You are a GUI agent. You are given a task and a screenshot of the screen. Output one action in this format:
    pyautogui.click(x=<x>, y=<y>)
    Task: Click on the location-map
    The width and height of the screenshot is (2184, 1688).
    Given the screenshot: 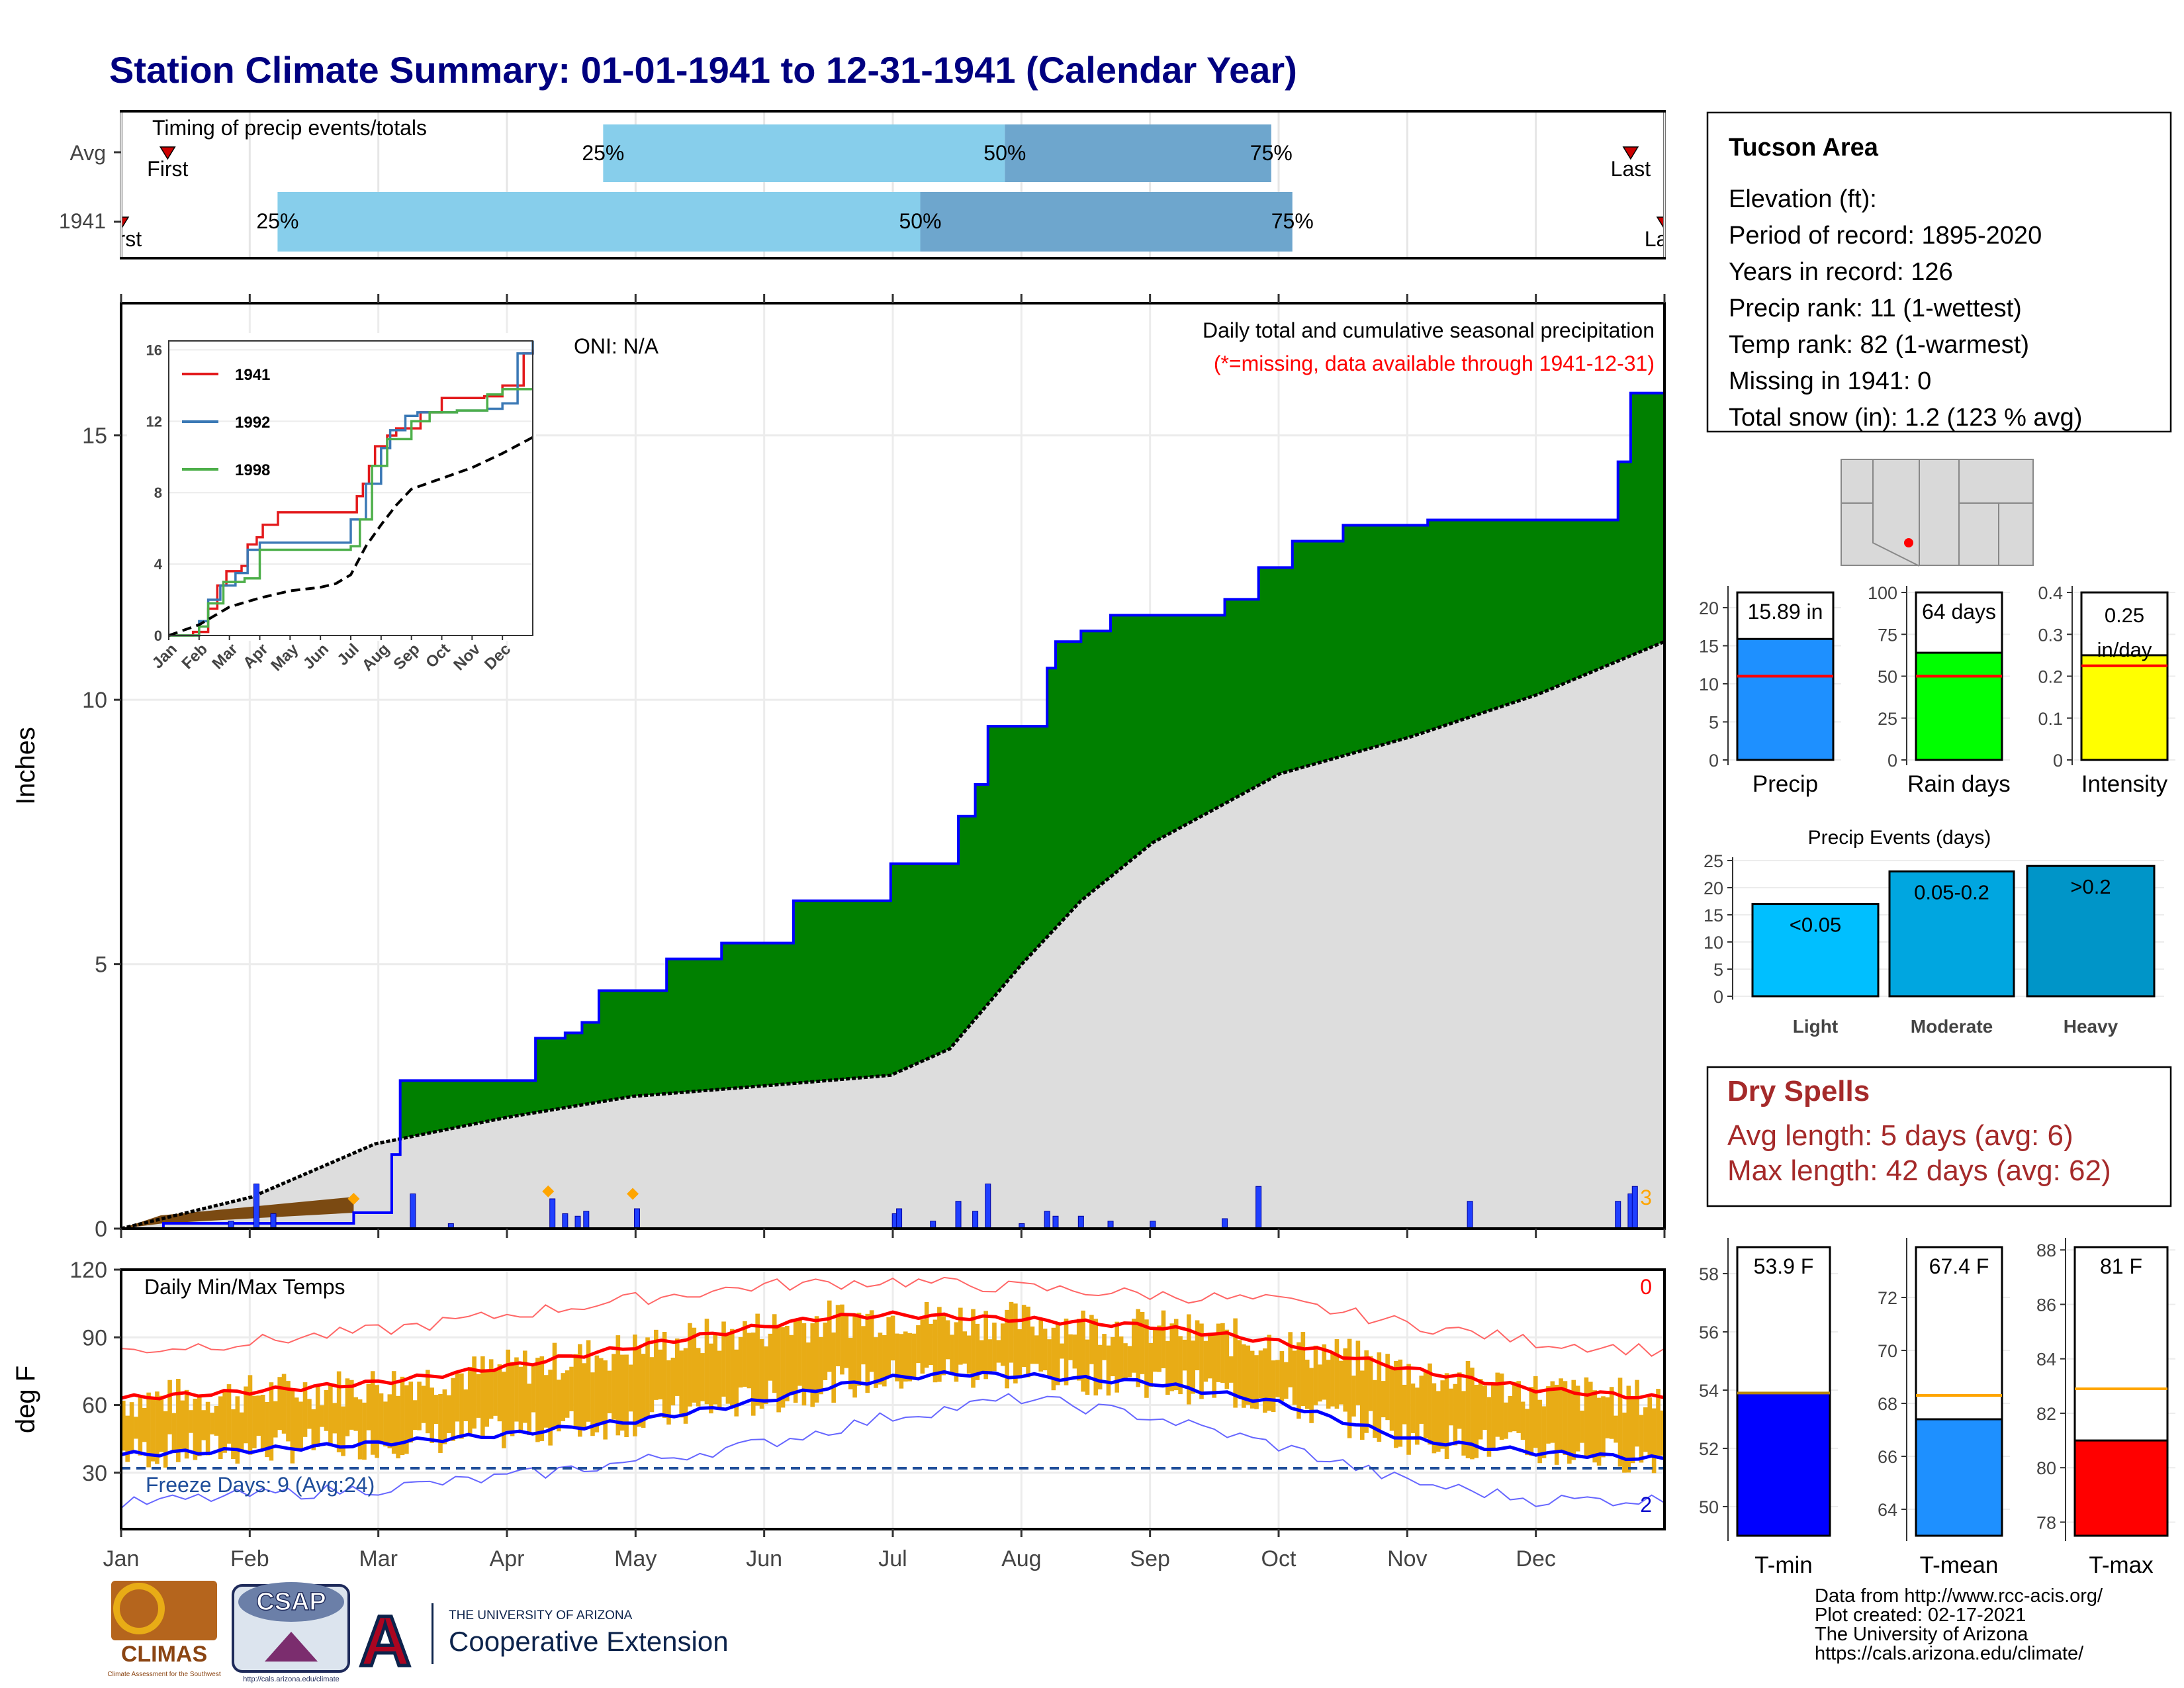 What is the action you would take?
    pyautogui.click(x=1937, y=513)
    